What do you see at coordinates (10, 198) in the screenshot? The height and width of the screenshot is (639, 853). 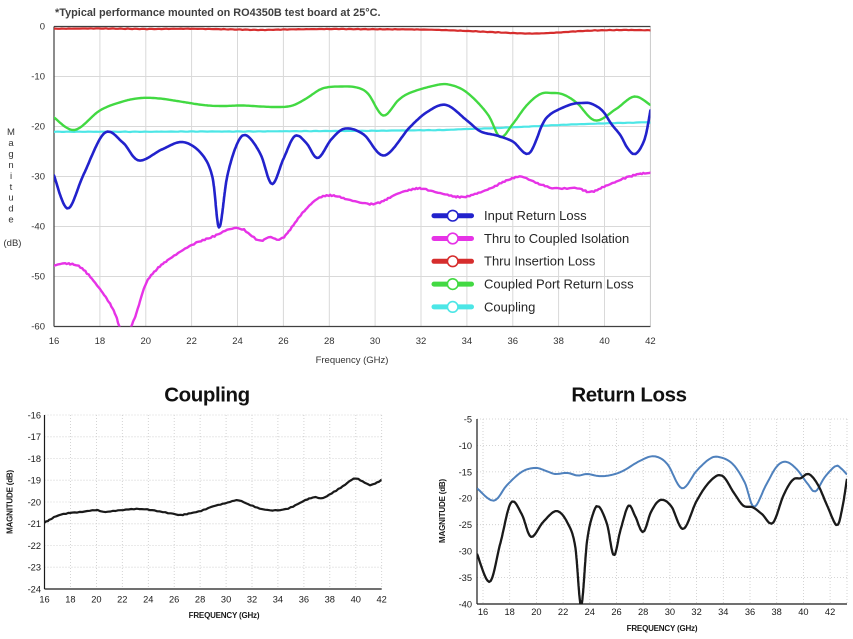 I see `svg-text: u` at bounding box center [10, 198].